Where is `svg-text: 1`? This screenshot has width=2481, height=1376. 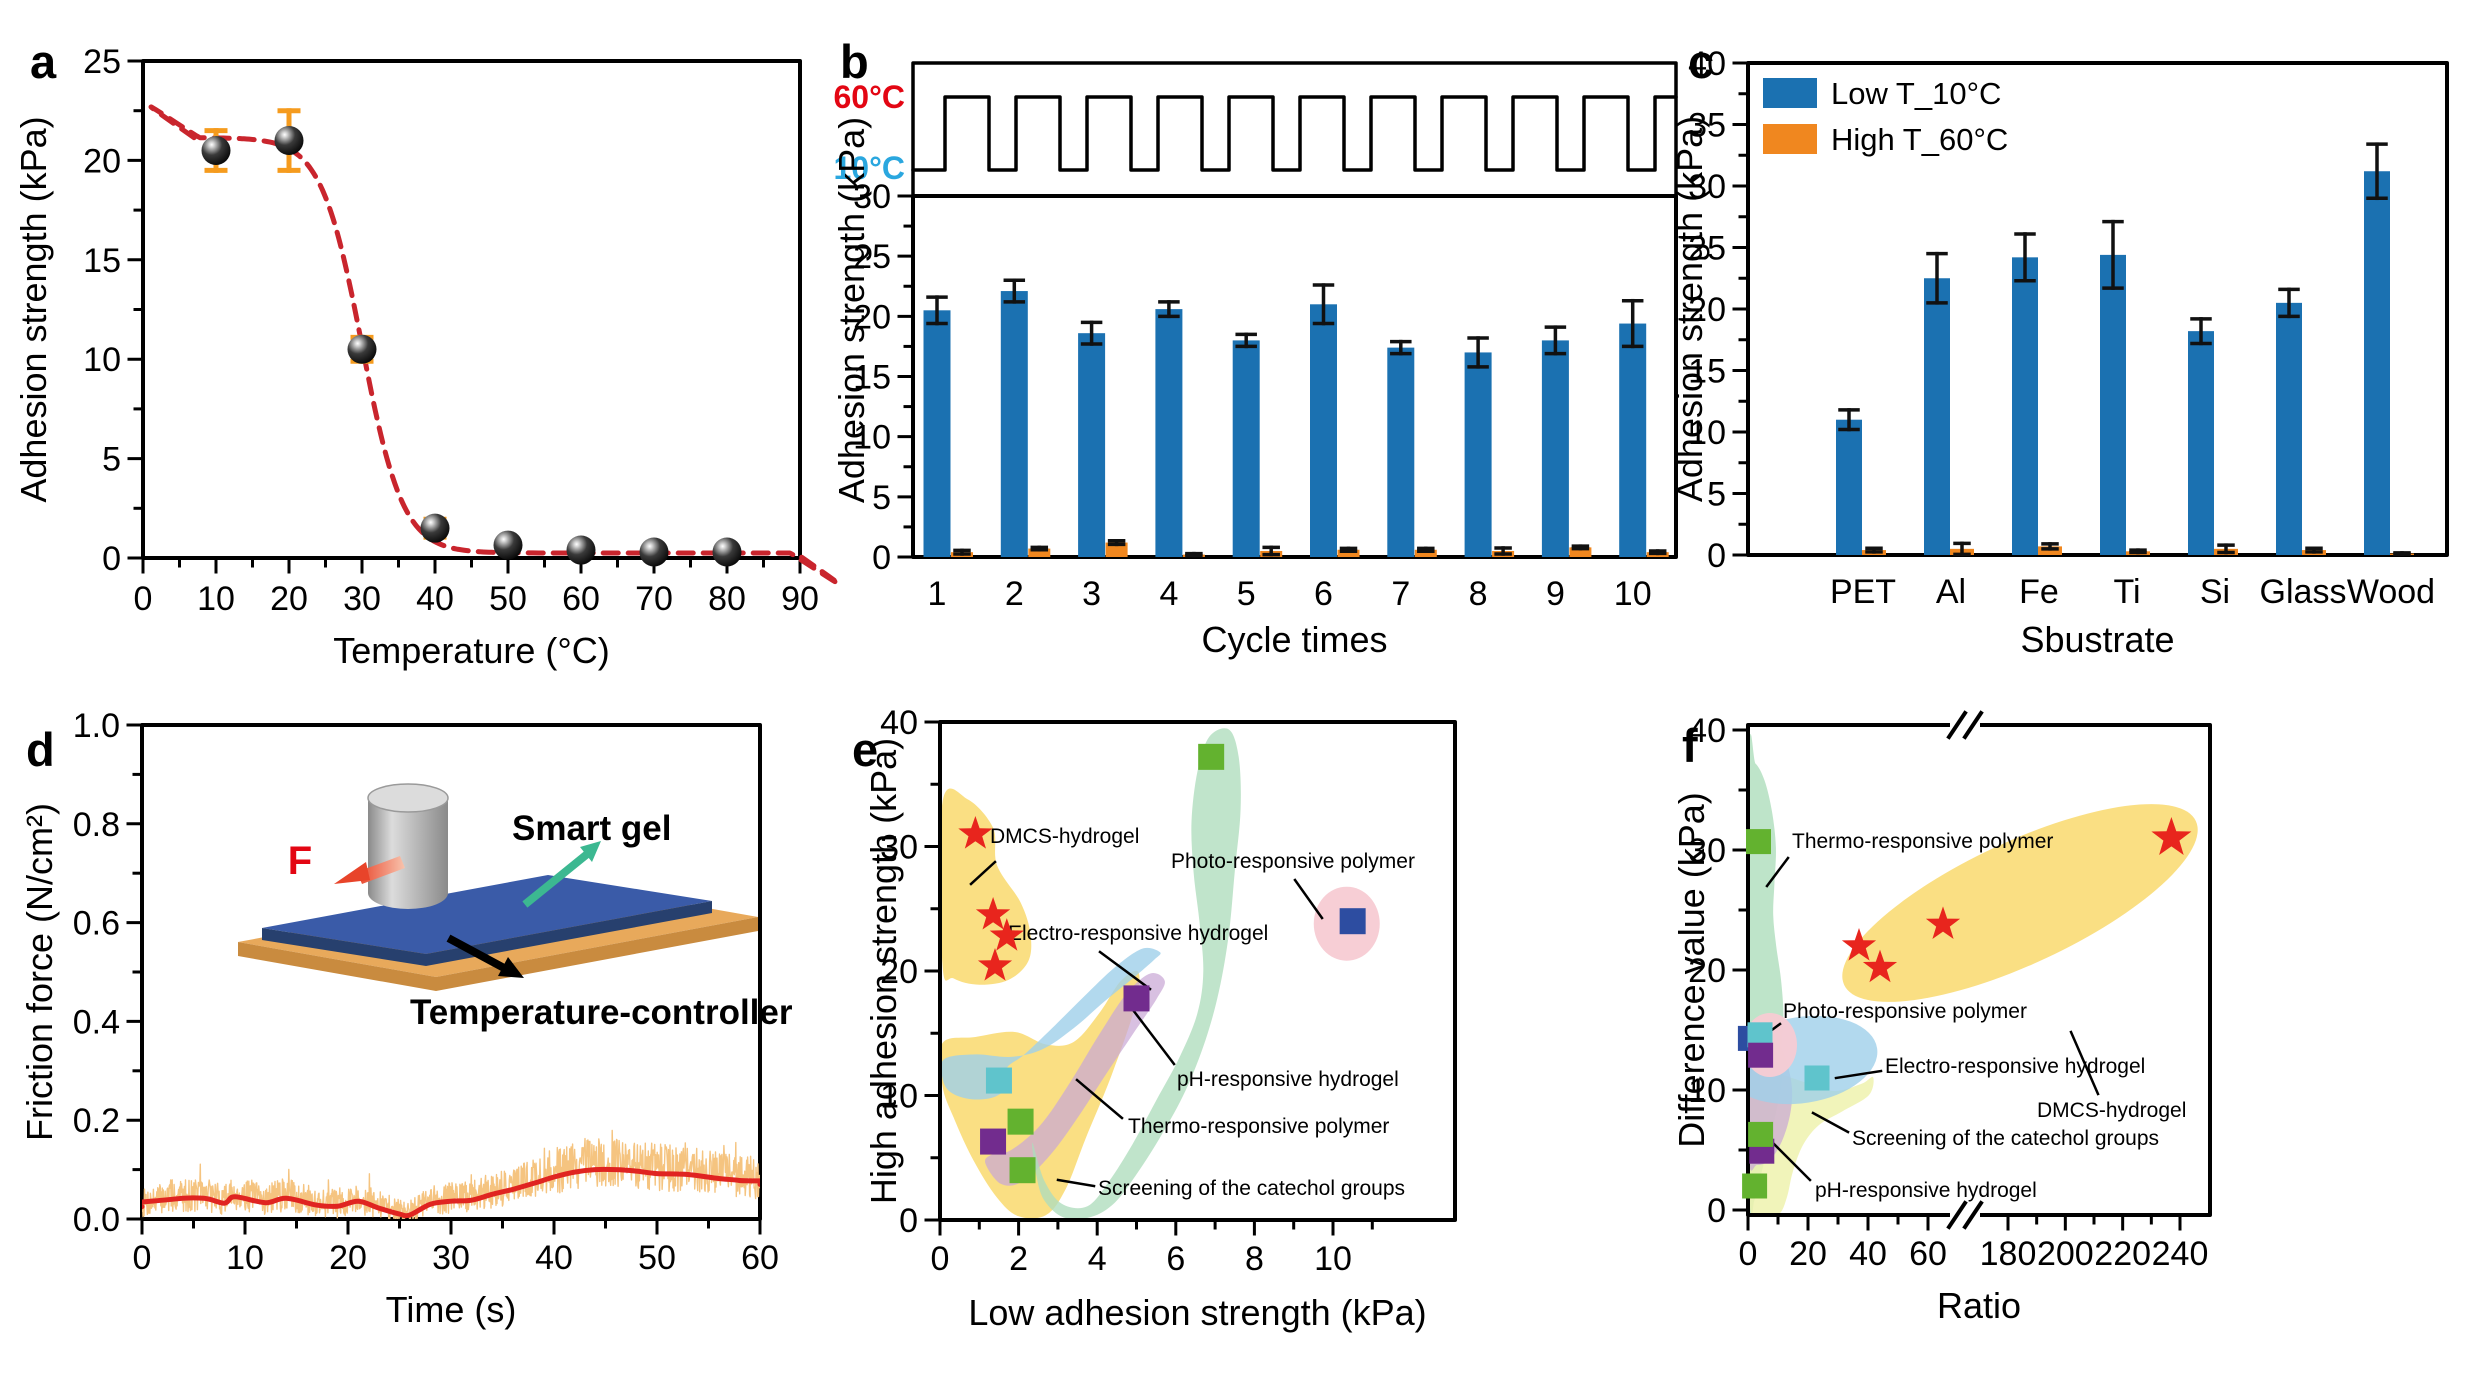
svg-text: 1 is located at coordinates (937, 594).